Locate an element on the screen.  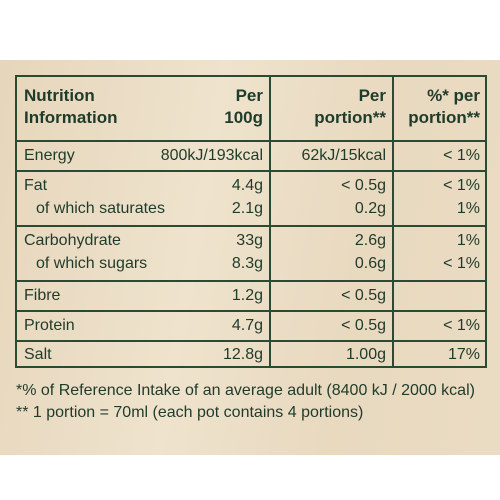
value-cell: 62kJ/15kcal is located at coordinates (344, 155).